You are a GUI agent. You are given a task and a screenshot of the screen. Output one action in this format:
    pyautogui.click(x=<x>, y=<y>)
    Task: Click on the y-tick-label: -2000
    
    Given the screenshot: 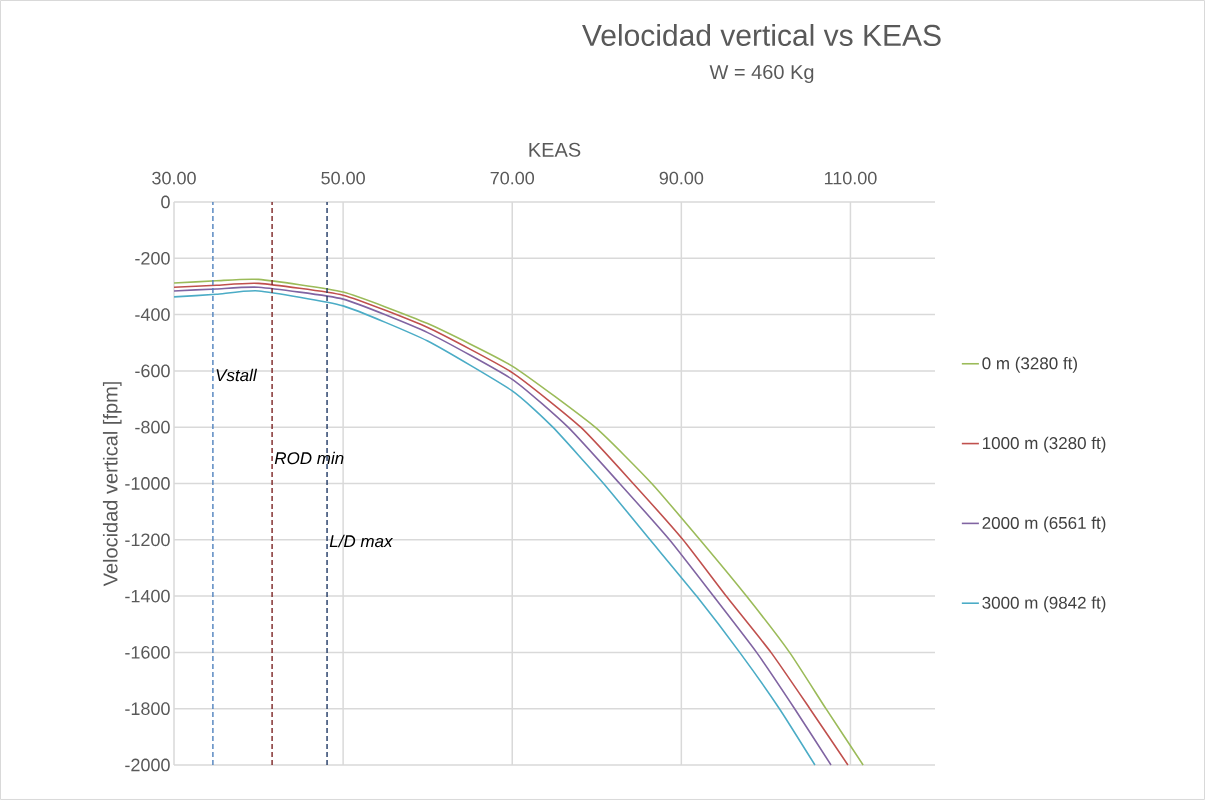 What is the action you would take?
    pyautogui.click(x=147, y=765)
    